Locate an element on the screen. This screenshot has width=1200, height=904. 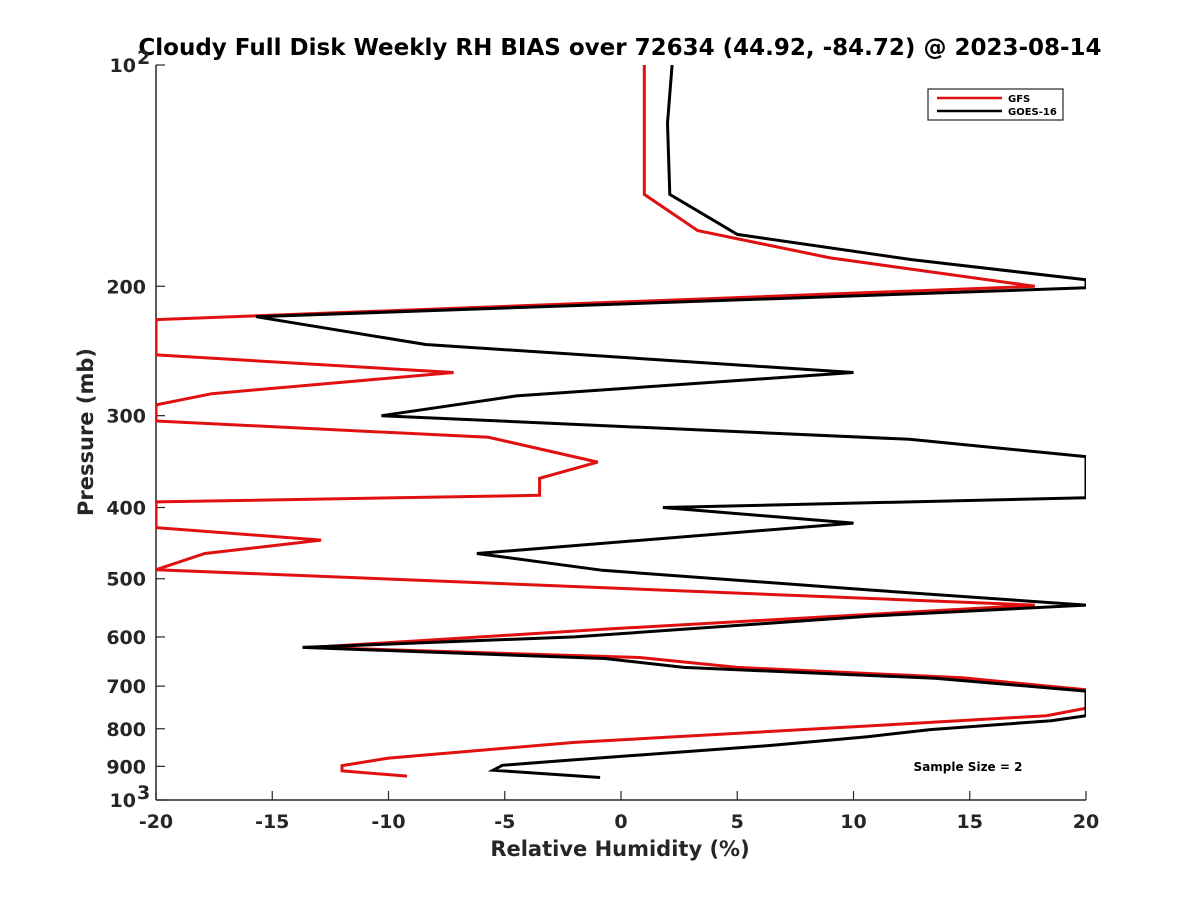
y-axis-label: Pressure (mb) is located at coordinates (86, 432).